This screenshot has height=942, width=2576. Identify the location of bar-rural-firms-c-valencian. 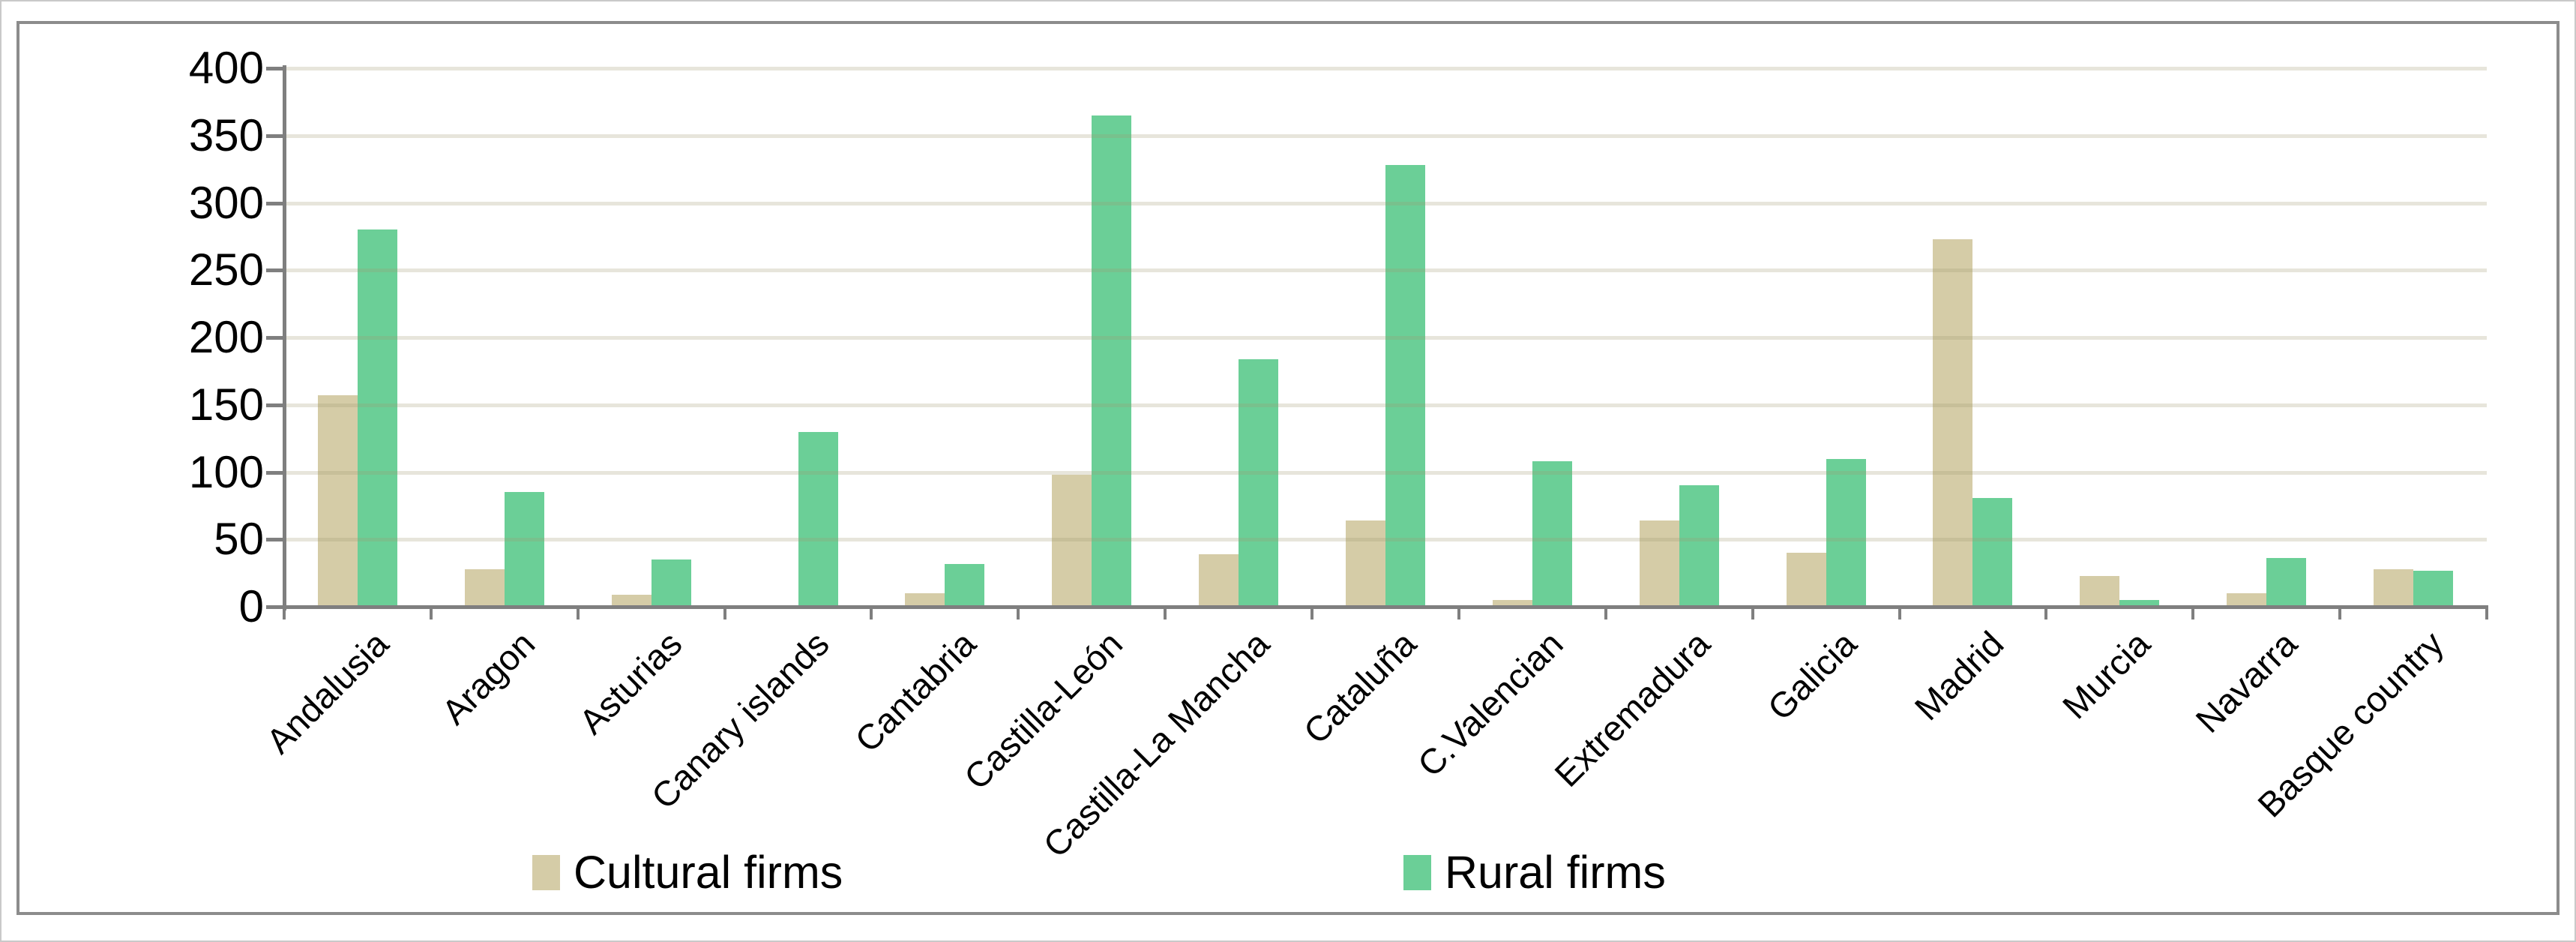
(1552, 534).